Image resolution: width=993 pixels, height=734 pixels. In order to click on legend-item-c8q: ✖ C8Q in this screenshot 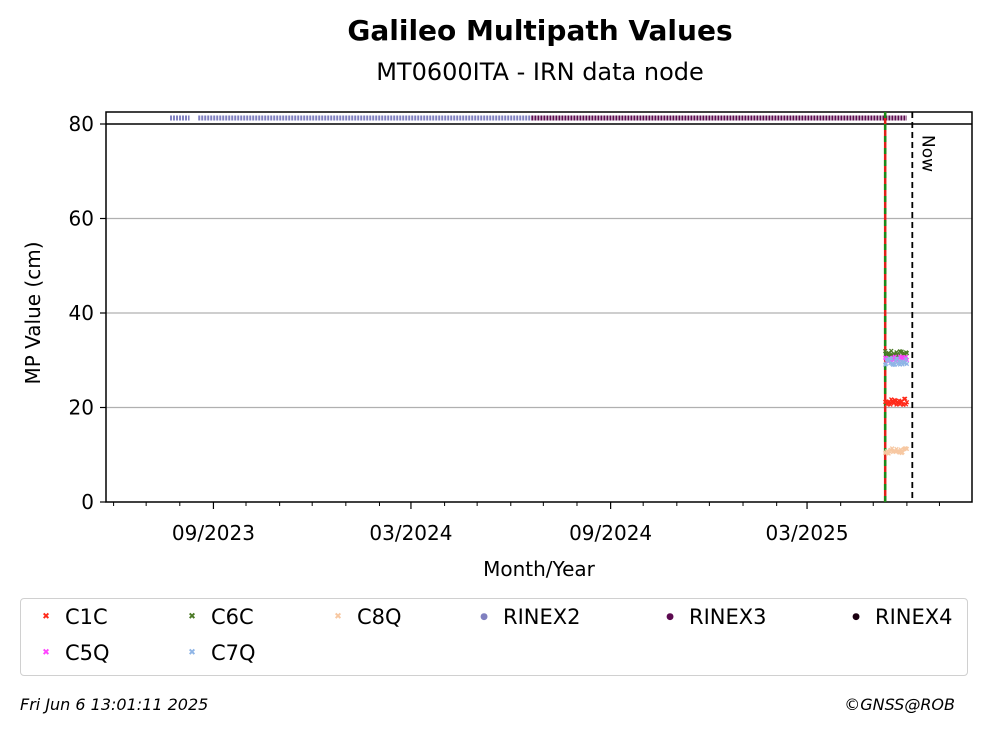, I will do `click(365, 617)`.